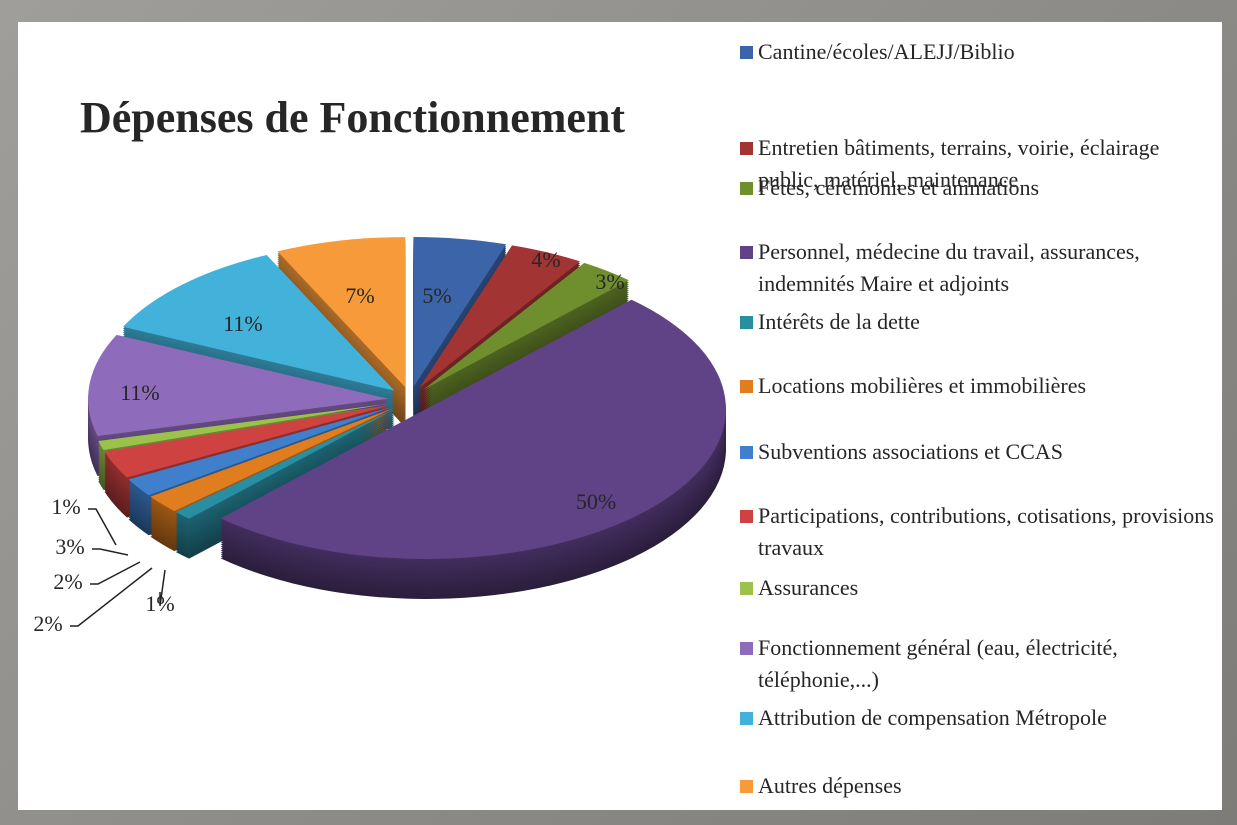 This screenshot has width=1237, height=825. Describe the element at coordinates (886, 51) in the screenshot. I see `legend-label: Cantine/écoles/ALEJJ/Biblio` at that location.